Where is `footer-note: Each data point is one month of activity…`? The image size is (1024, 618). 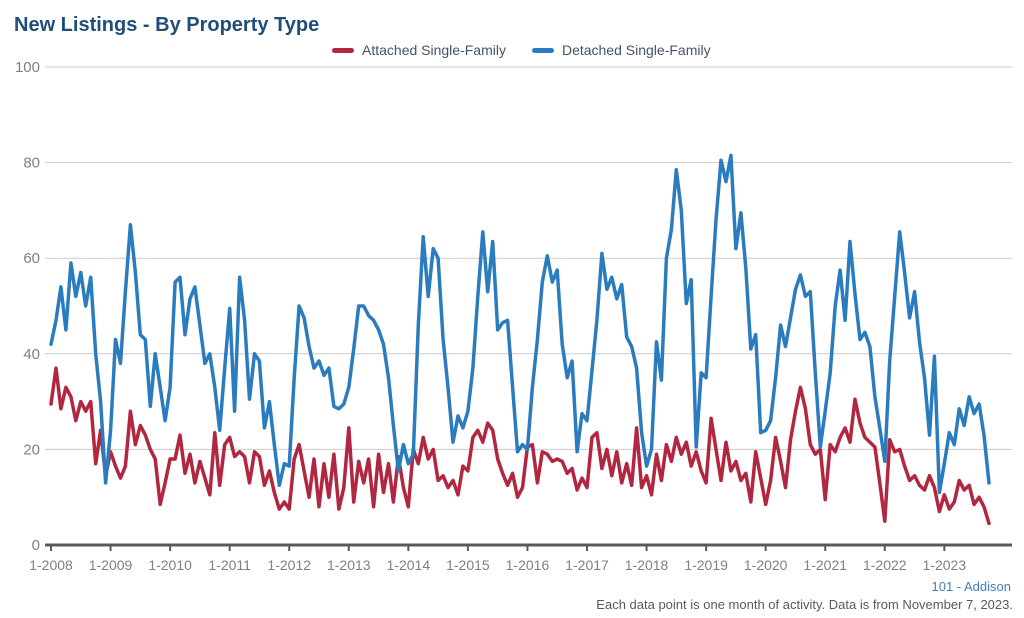
footer-note: Each data point is one month of activity… is located at coordinates (804, 604).